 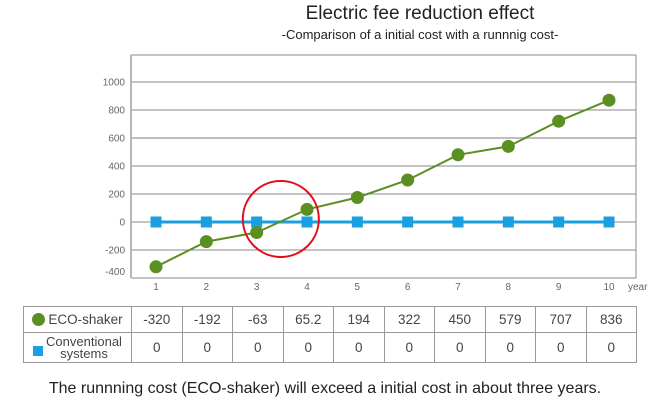 What do you see at coordinates (458, 287) in the screenshot?
I see `x-tick-label: 7` at bounding box center [458, 287].